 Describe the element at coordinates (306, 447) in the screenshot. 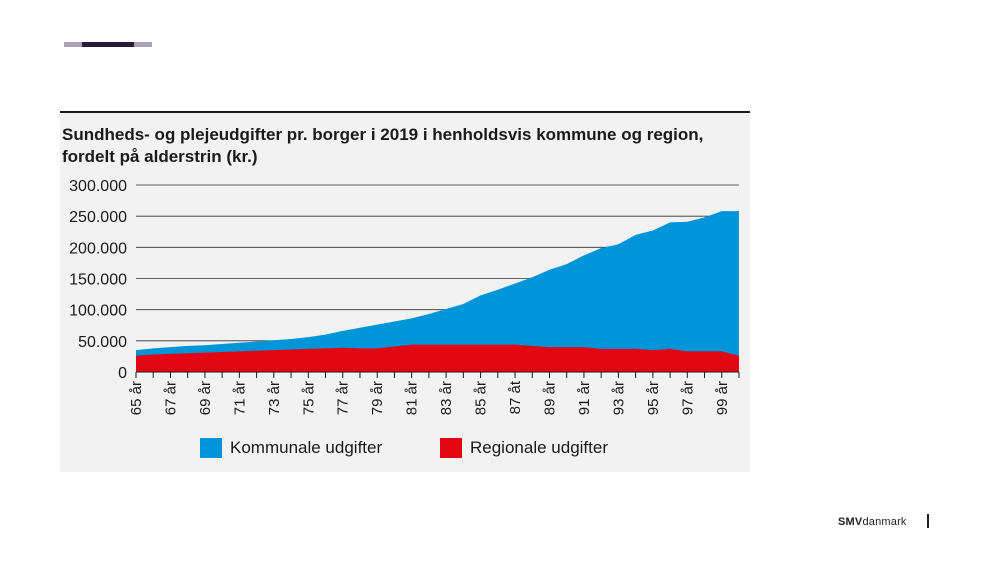

I see `legend-label-kommunale: Kommunale udgifter` at that location.